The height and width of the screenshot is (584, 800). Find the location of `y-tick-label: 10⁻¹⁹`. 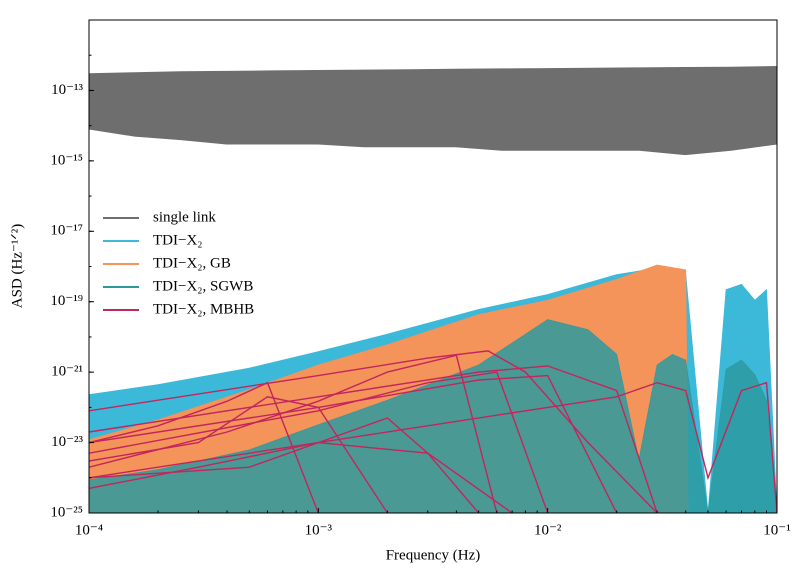

y-tick-label: 10⁻¹⁹ is located at coordinates (66, 301).